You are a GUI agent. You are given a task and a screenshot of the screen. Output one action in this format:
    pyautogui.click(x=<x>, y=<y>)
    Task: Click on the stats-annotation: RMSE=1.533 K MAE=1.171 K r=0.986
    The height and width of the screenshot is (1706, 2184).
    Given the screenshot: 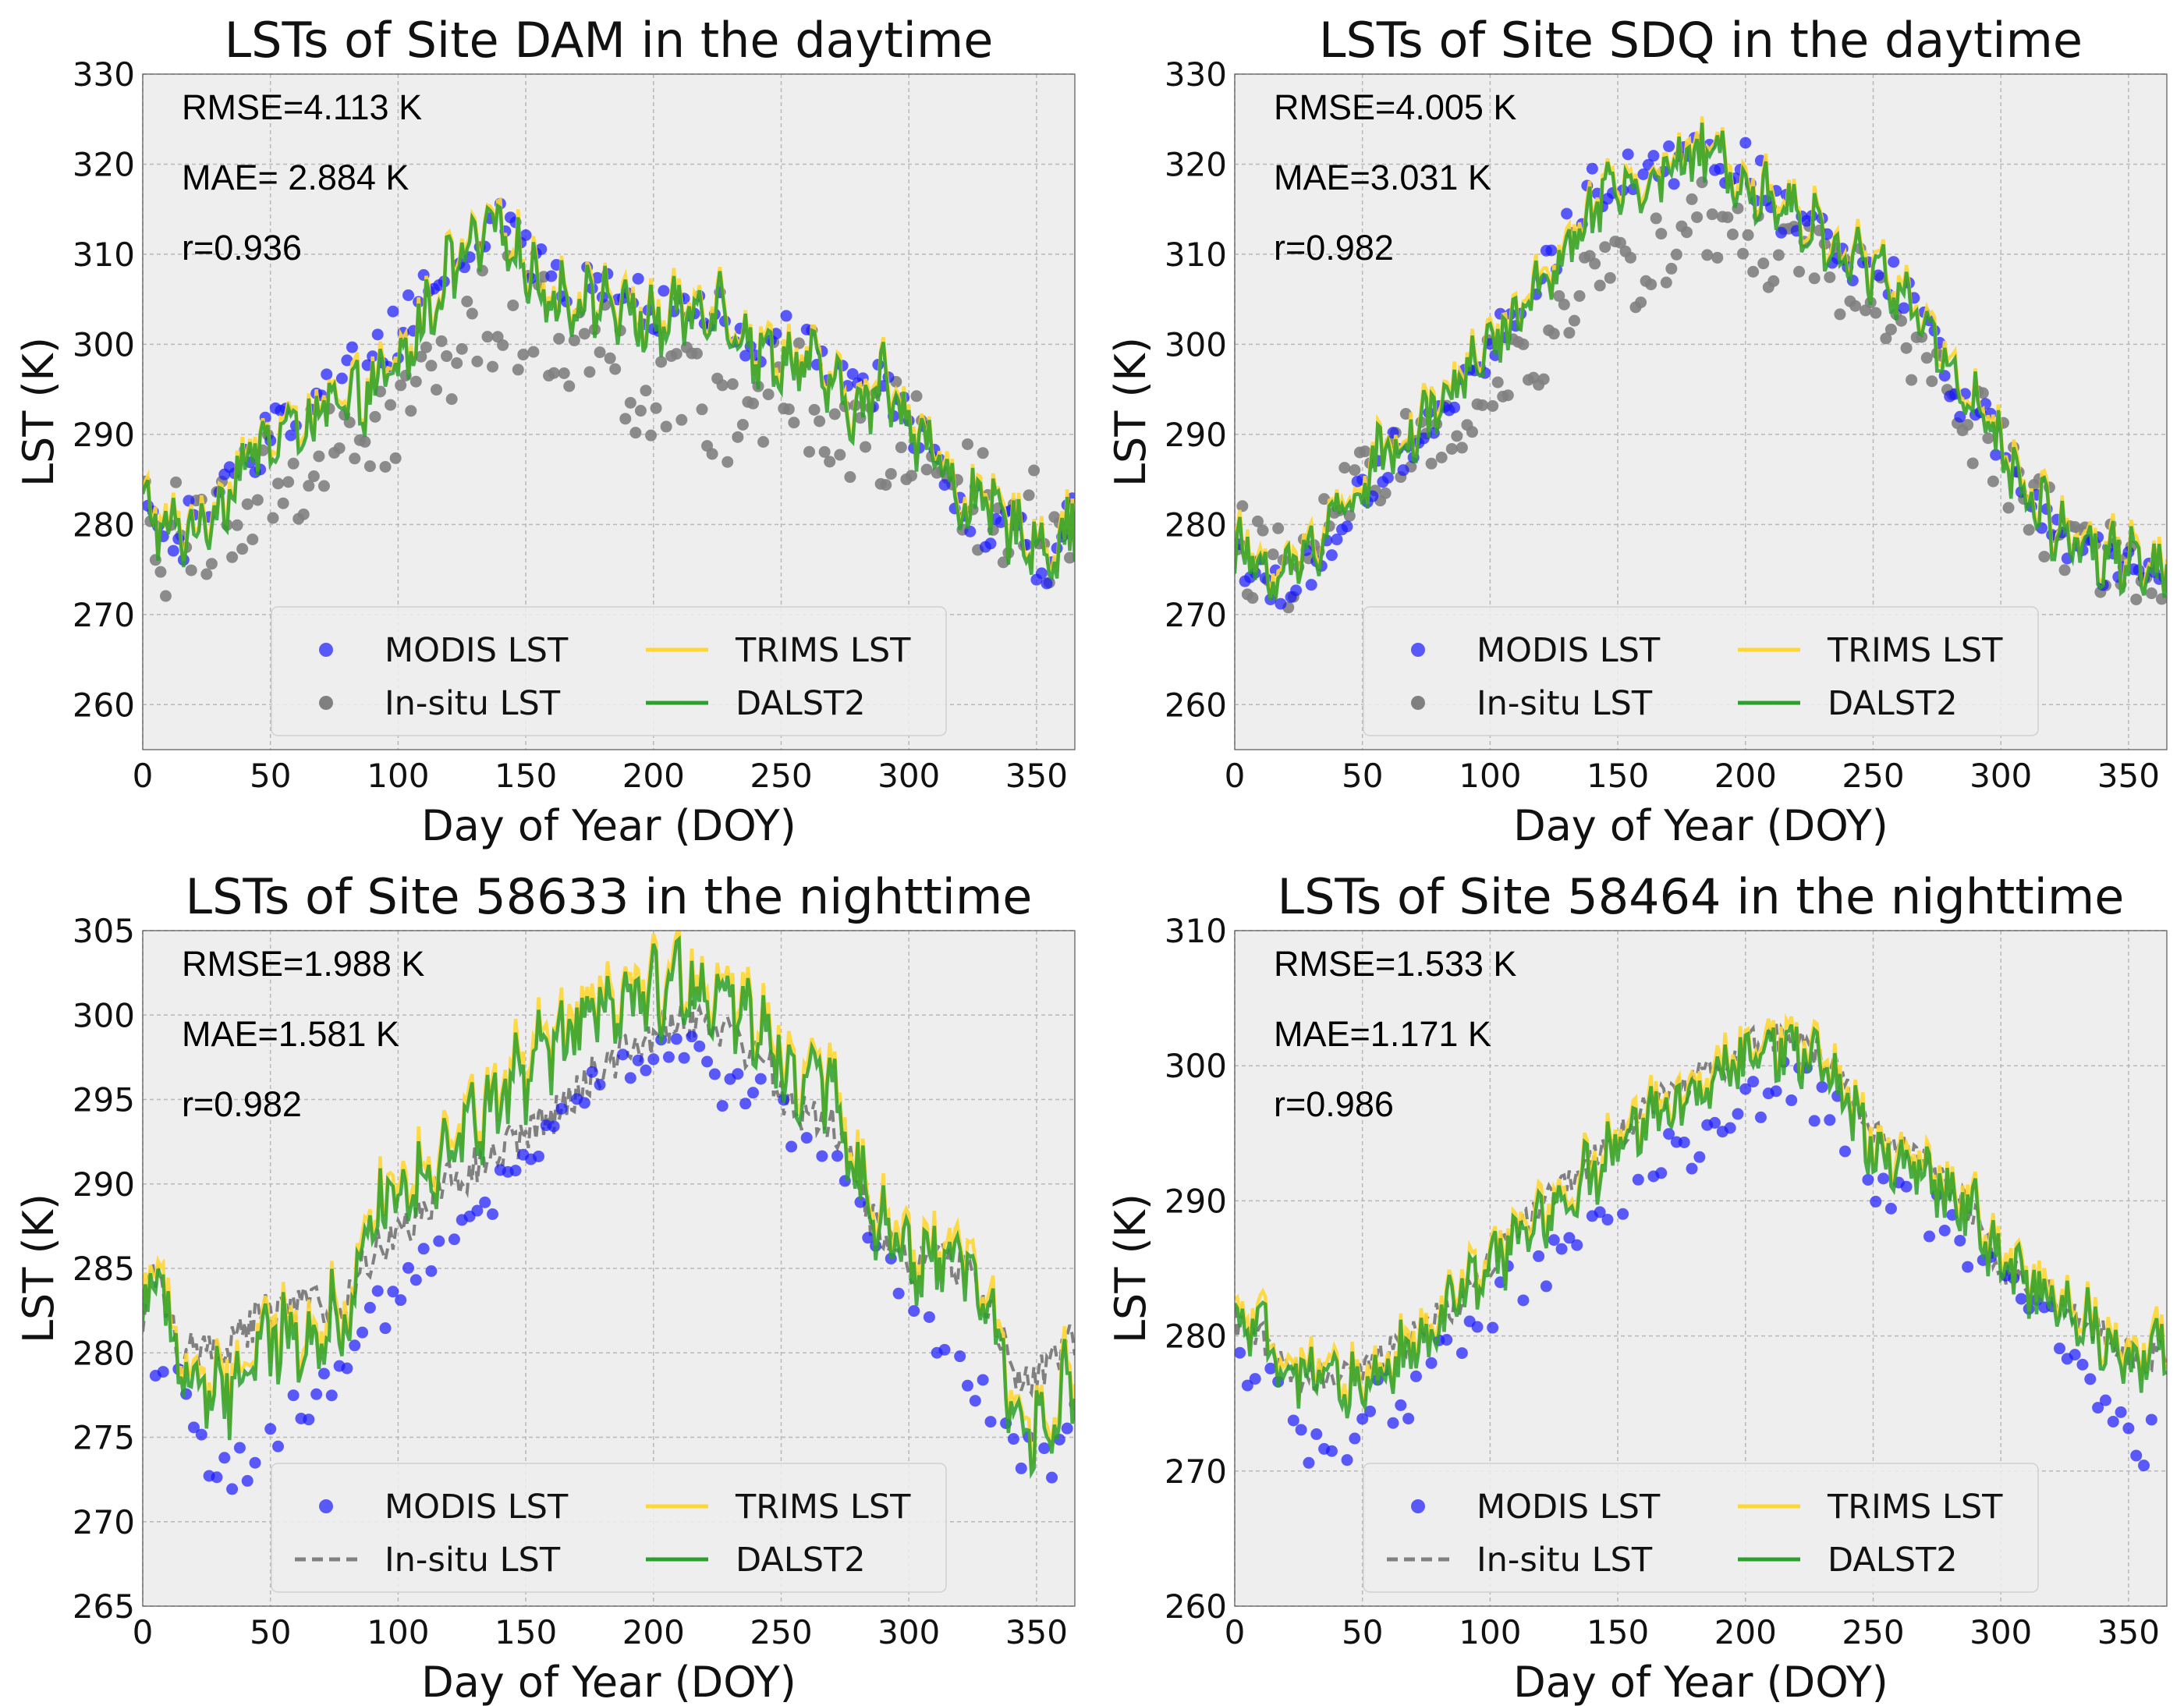 What is the action you would take?
    pyautogui.click(x=1395, y=1034)
    